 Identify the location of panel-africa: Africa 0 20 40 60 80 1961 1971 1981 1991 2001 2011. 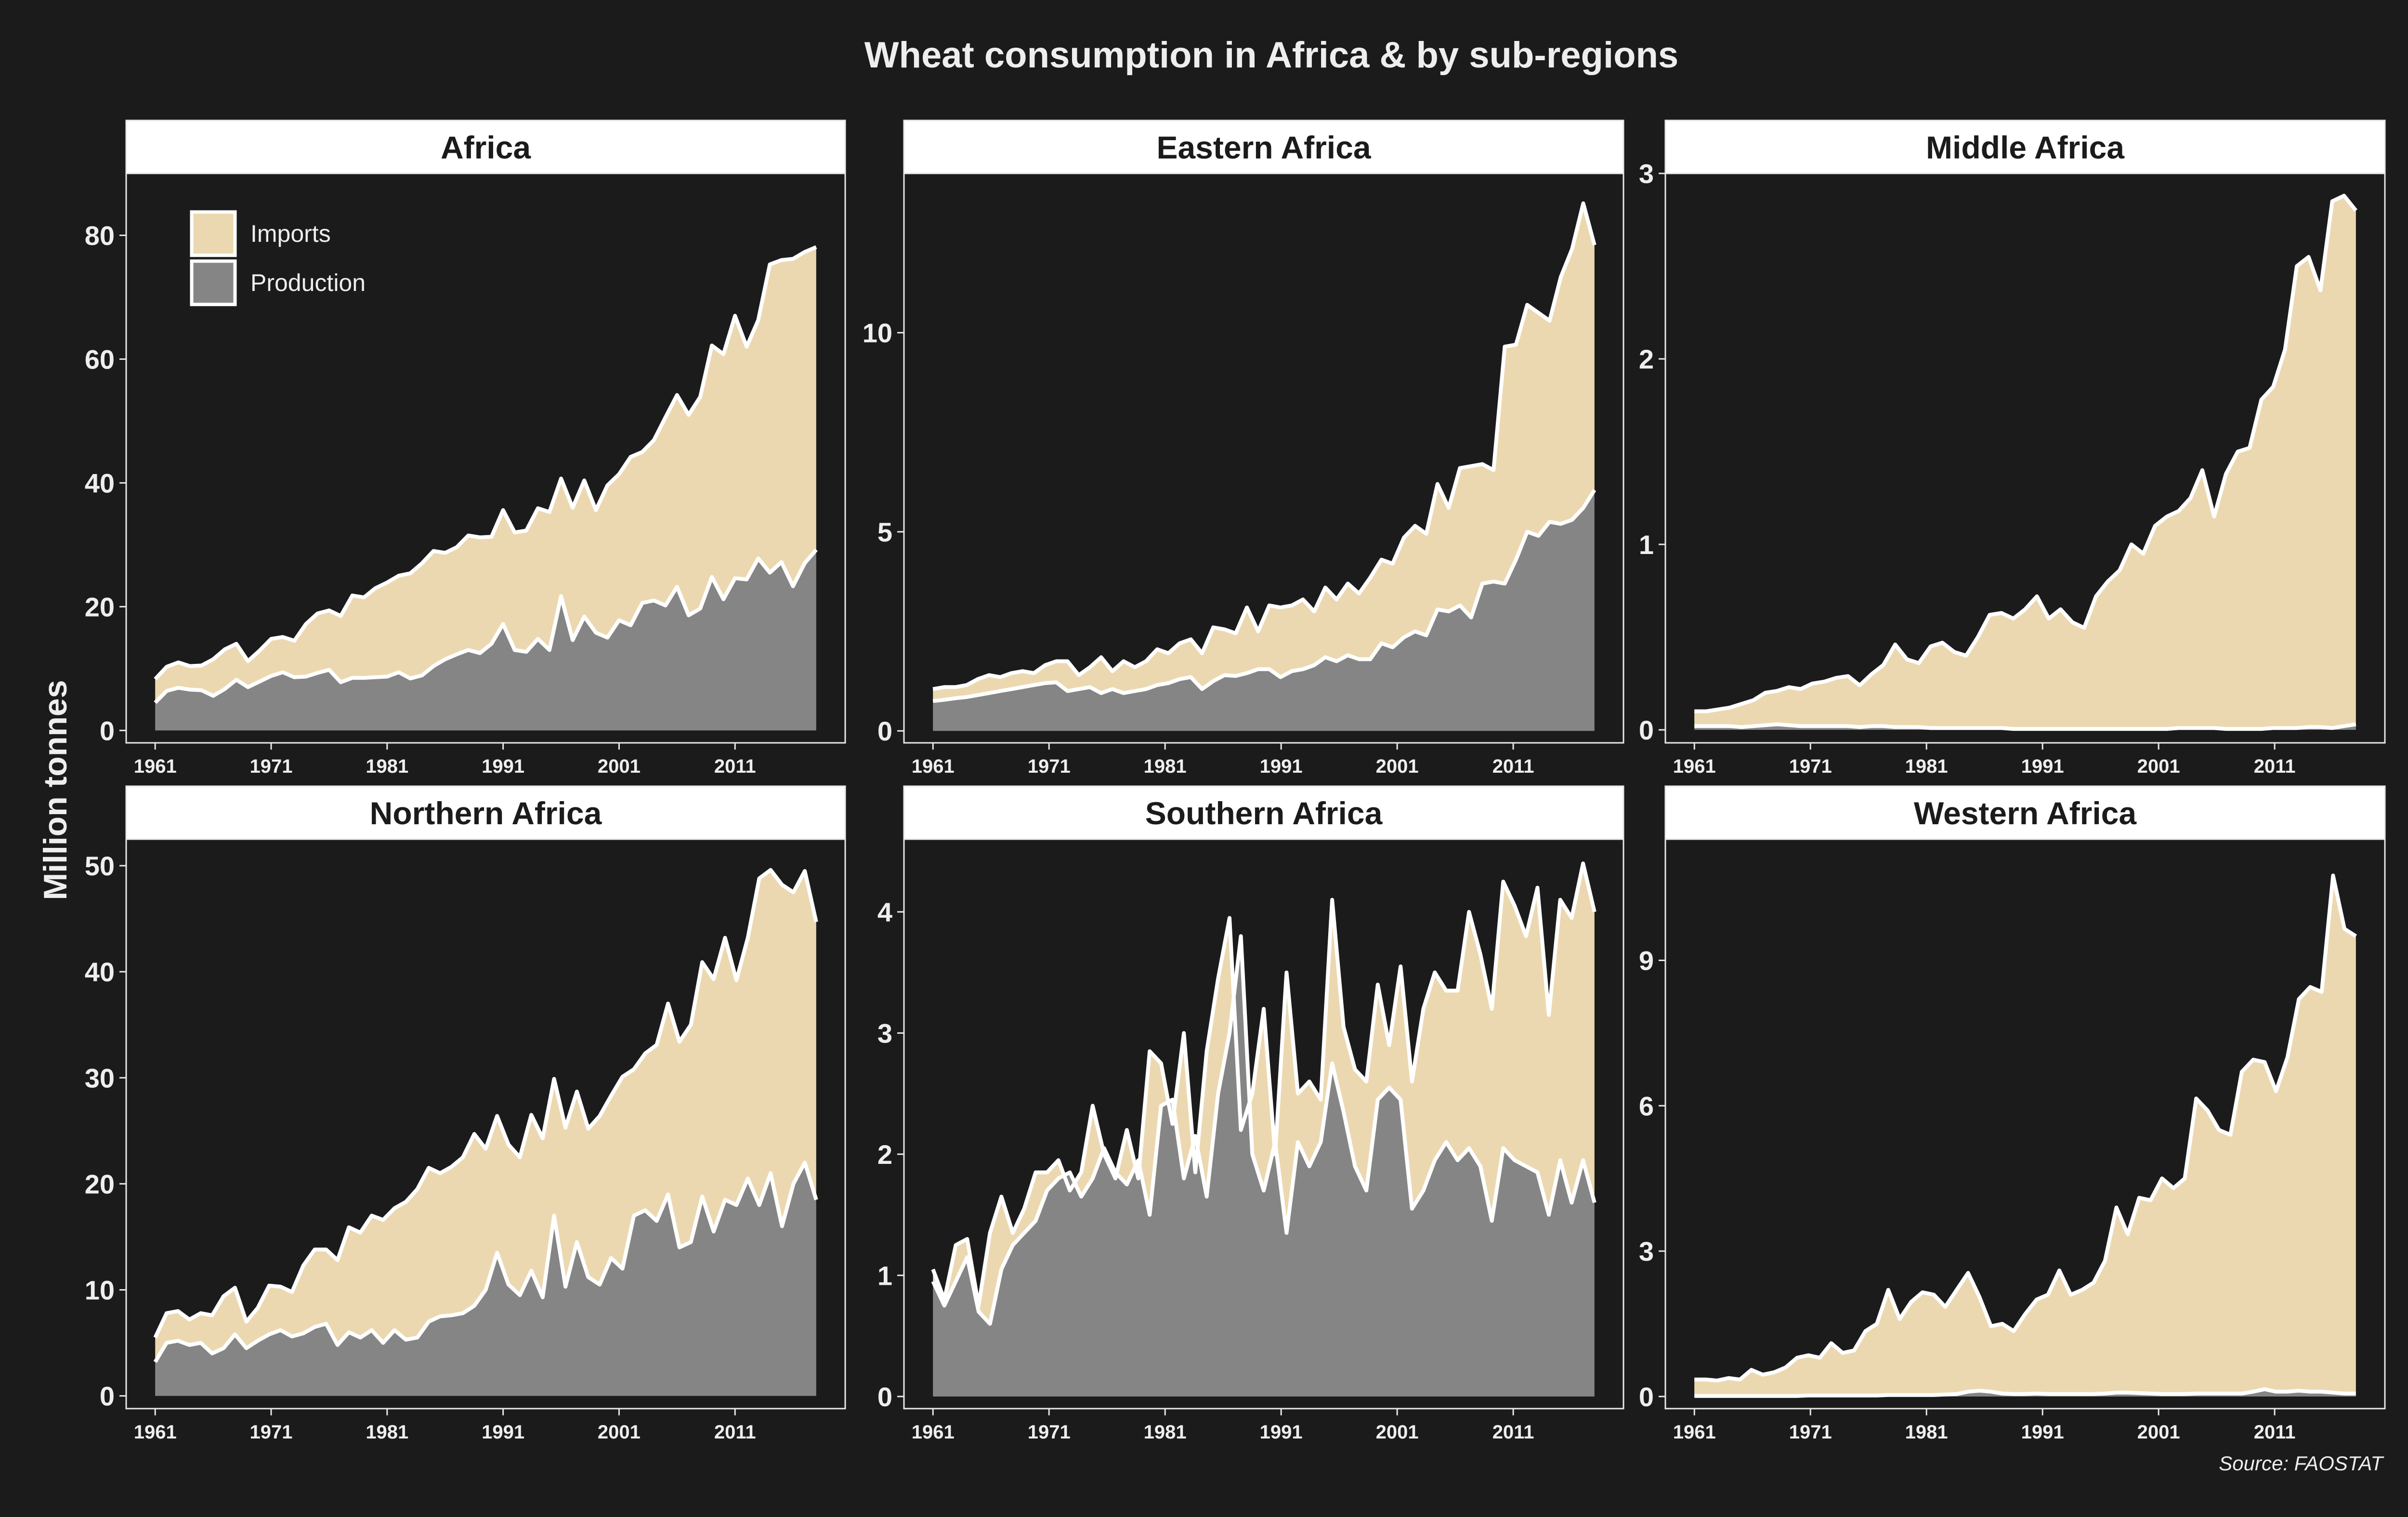
(465, 448).